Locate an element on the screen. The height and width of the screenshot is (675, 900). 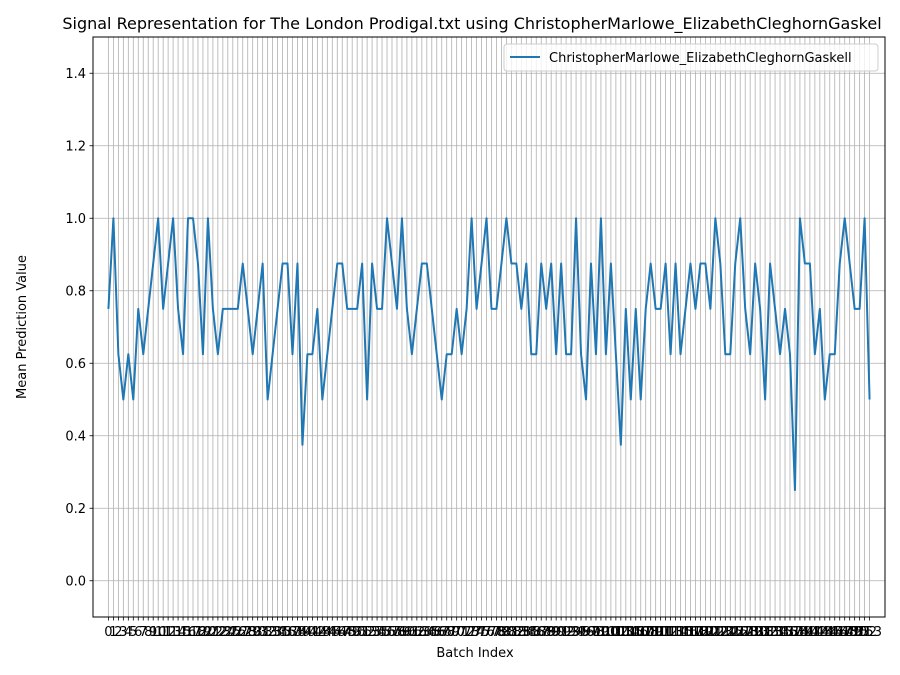
x-tick-label-113: 113 is located at coordinates (670, 632).